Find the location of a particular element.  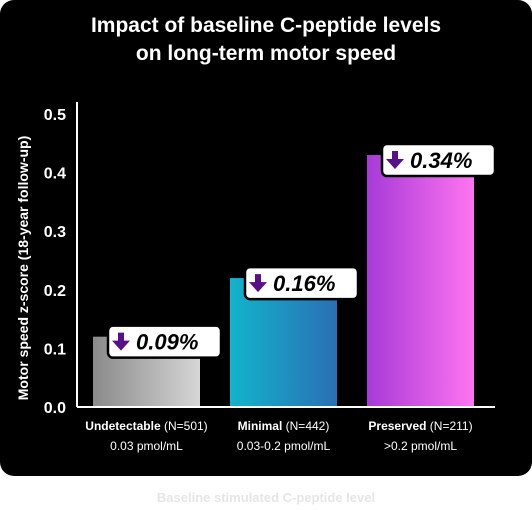

data-label-box: 0.09% is located at coordinates (164, 341).